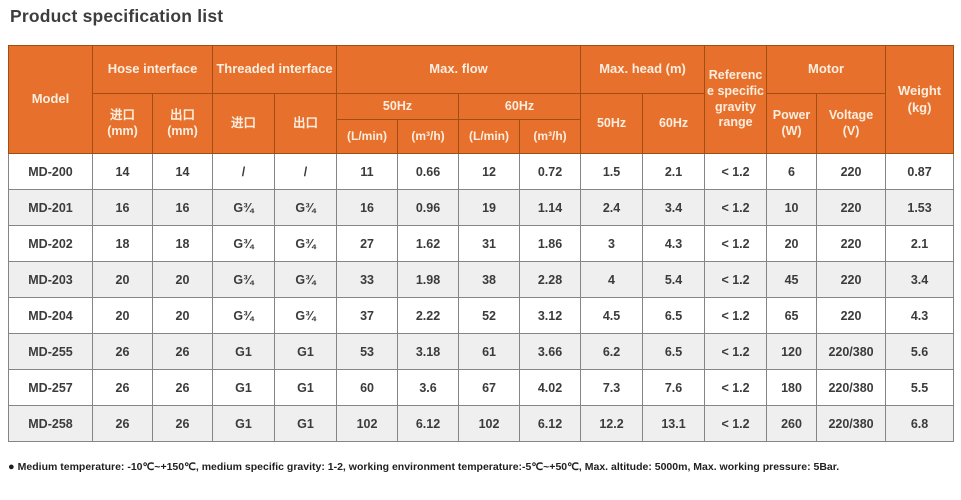  What do you see at coordinates (792, 351) in the screenshot?
I see `value-cell: 120` at bounding box center [792, 351].